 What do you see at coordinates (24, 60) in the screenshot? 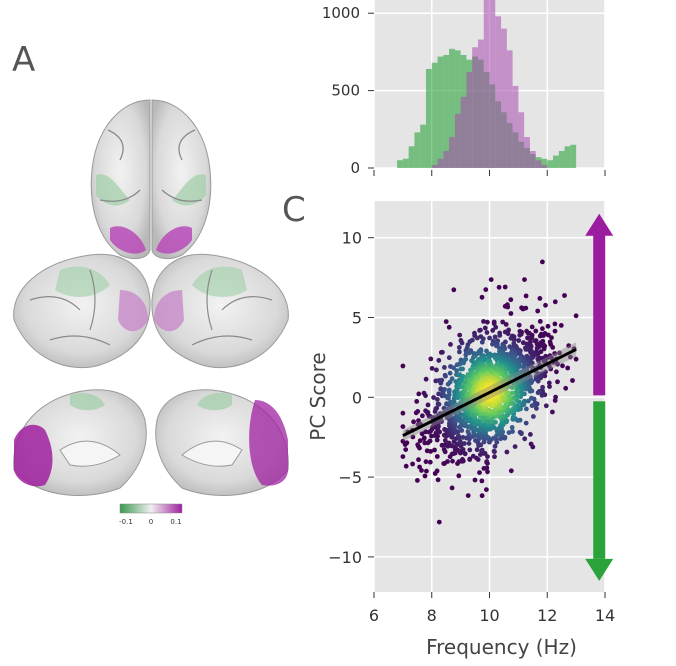
I see `panel-label-a: A` at bounding box center [24, 60].